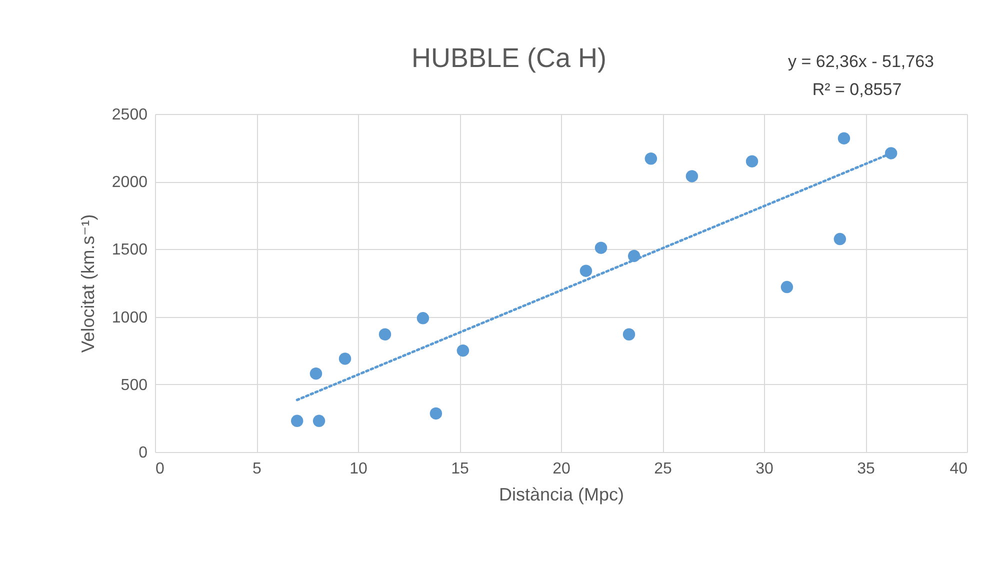 This screenshot has width=997, height=561. I want to click on x-tick-label: 20, so click(561, 469).